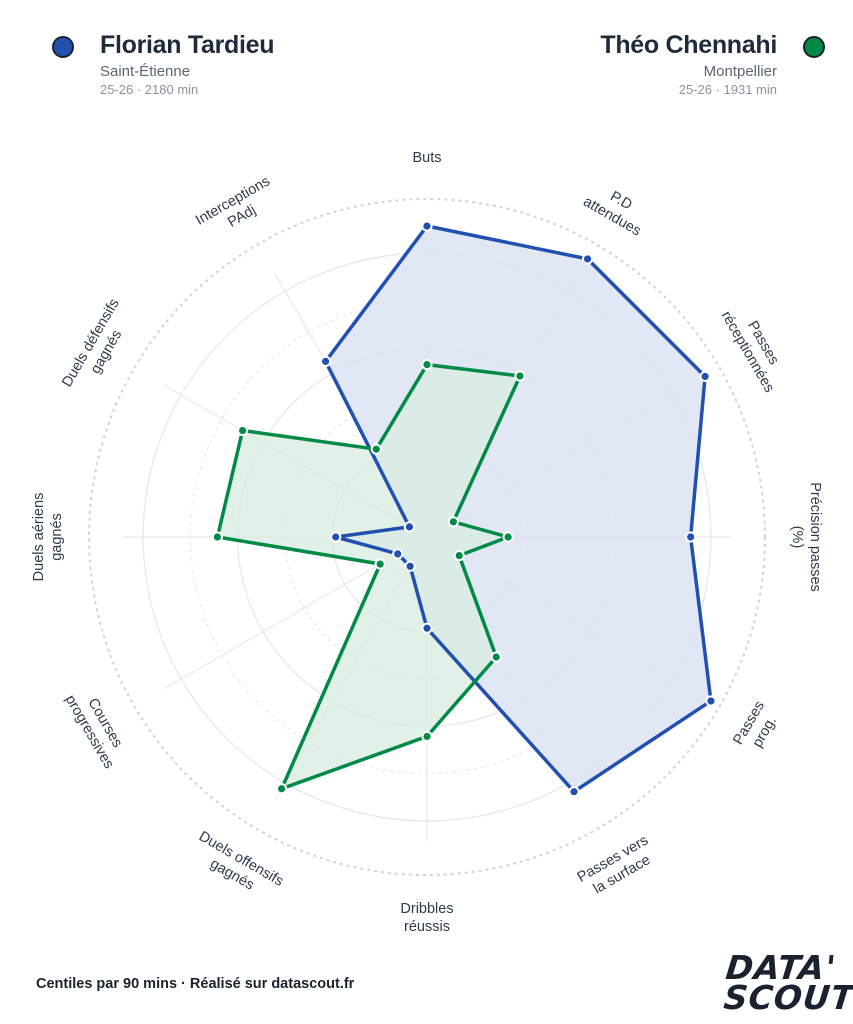  I want to click on player-1-meta: 25-26 · 2180 min, so click(149, 89).